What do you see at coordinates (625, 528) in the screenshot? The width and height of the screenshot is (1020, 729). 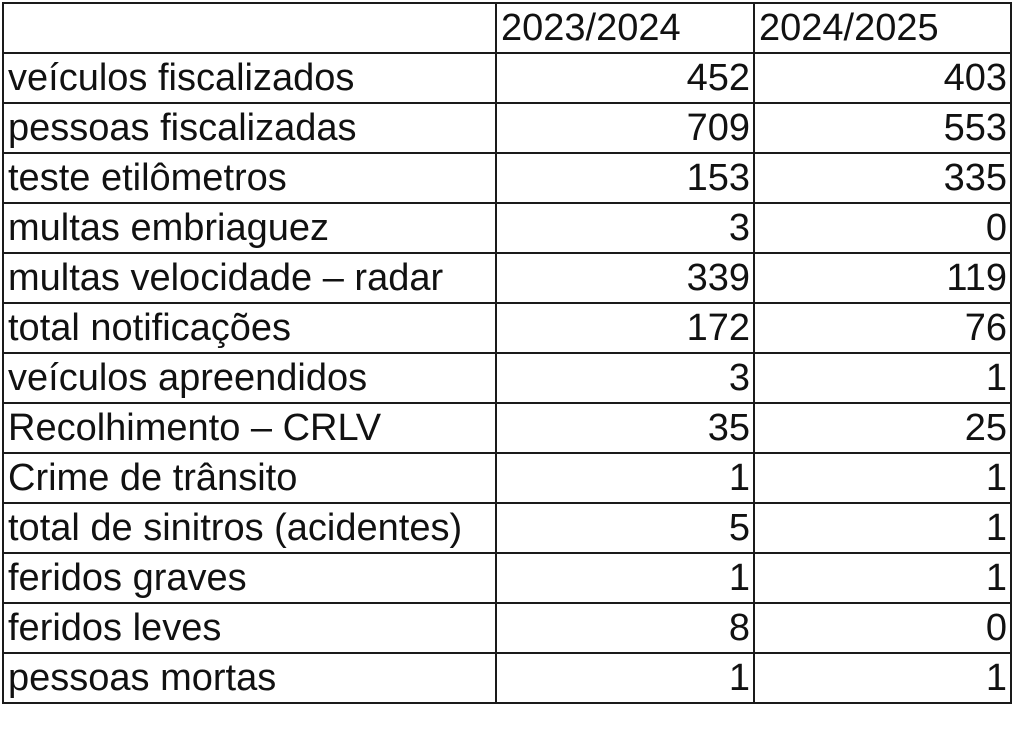 I see `value-2023-2024: 5` at bounding box center [625, 528].